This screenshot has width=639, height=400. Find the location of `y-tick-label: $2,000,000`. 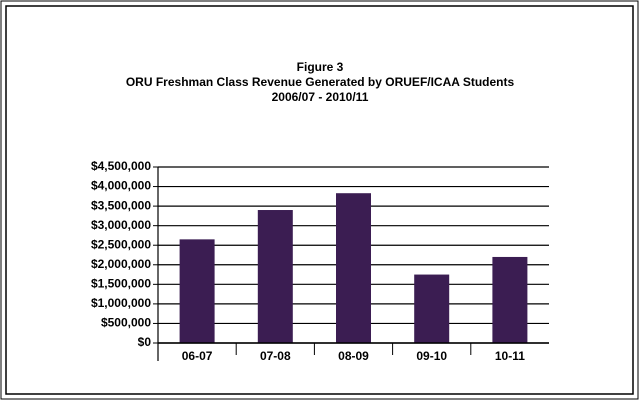

y-tick-label: $2,000,000 is located at coordinates (121, 264).